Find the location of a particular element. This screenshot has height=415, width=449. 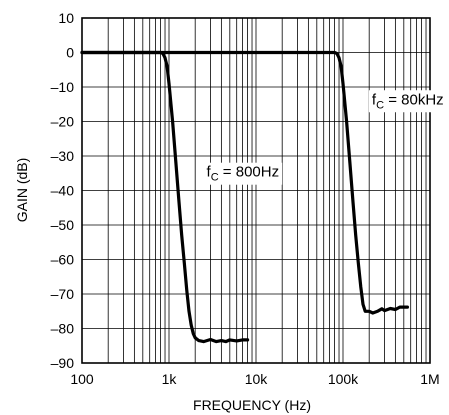

x-tick-label: 1M is located at coordinates (429, 379).